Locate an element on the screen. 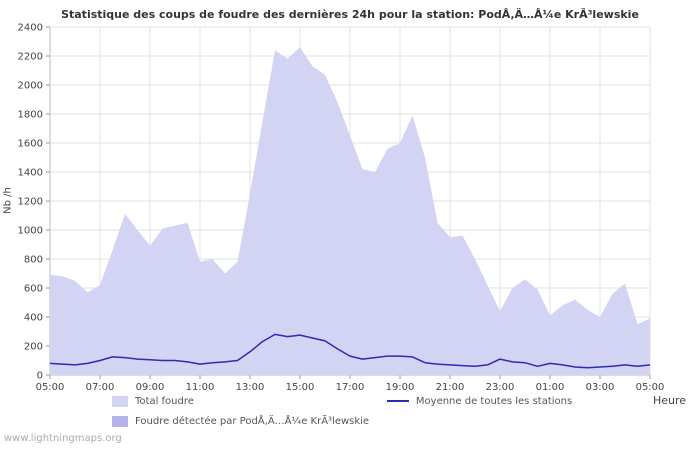 This screenshot has width=700, height=450. svg-text: 19:00 is located at coordinates (400, 387).